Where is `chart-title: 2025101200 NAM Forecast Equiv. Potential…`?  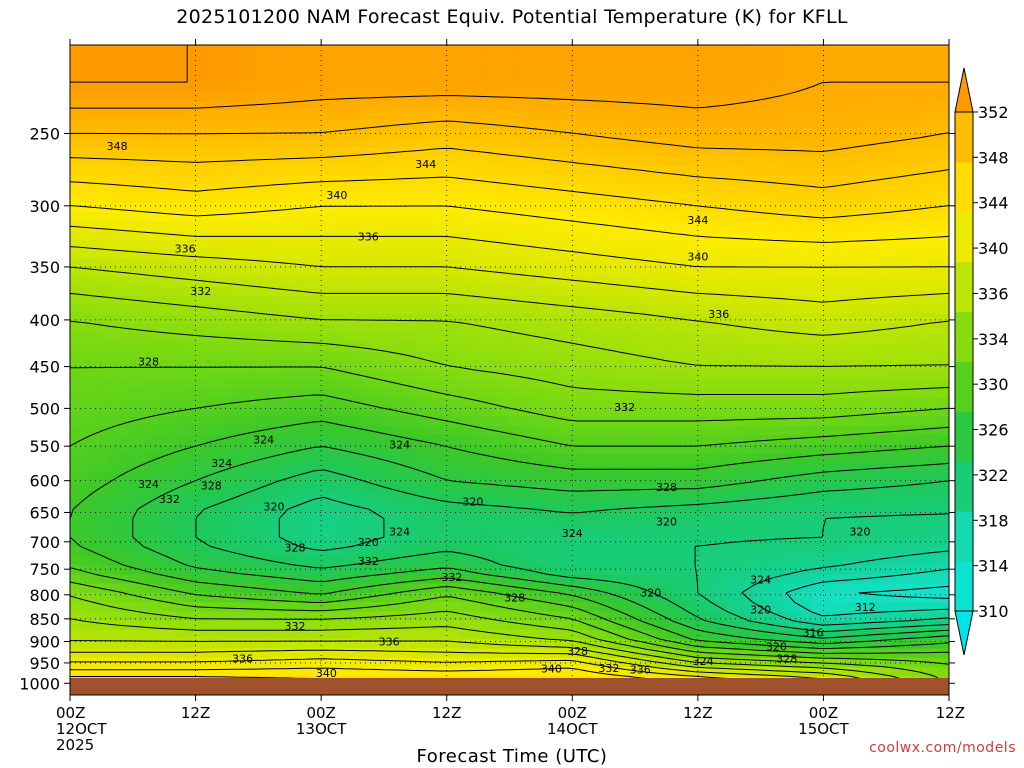
chart-title: 2025101200 NAM Forecast Equiv. Potential… is located at coordinates (512, 17).